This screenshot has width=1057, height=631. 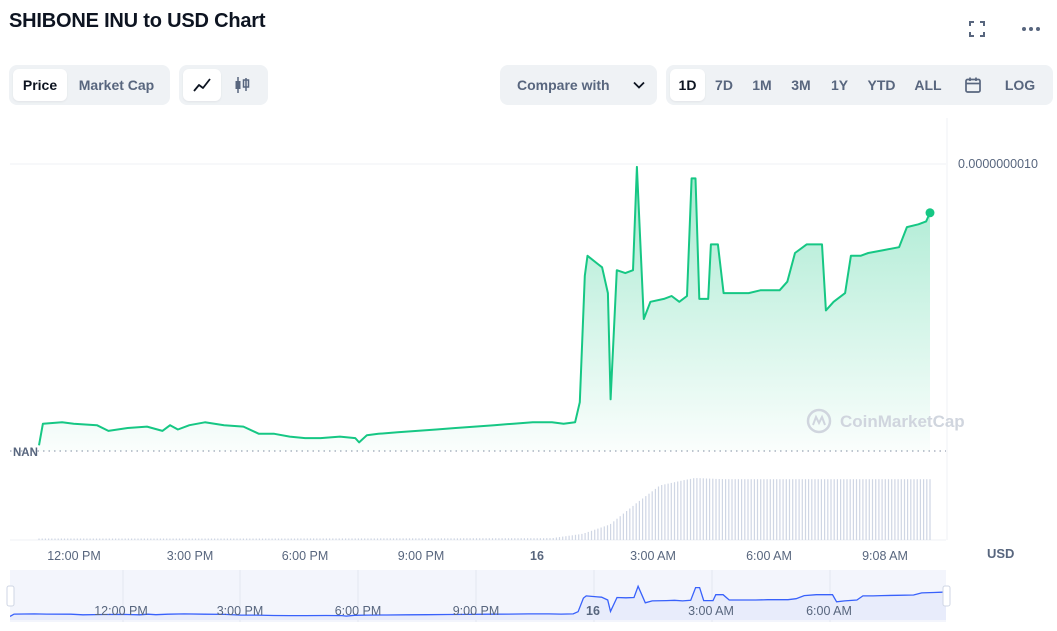 What do you see at coordinates (639, 85) in the screenshot?
I see `chevron-down-icon` at bounding box center [639, 85].